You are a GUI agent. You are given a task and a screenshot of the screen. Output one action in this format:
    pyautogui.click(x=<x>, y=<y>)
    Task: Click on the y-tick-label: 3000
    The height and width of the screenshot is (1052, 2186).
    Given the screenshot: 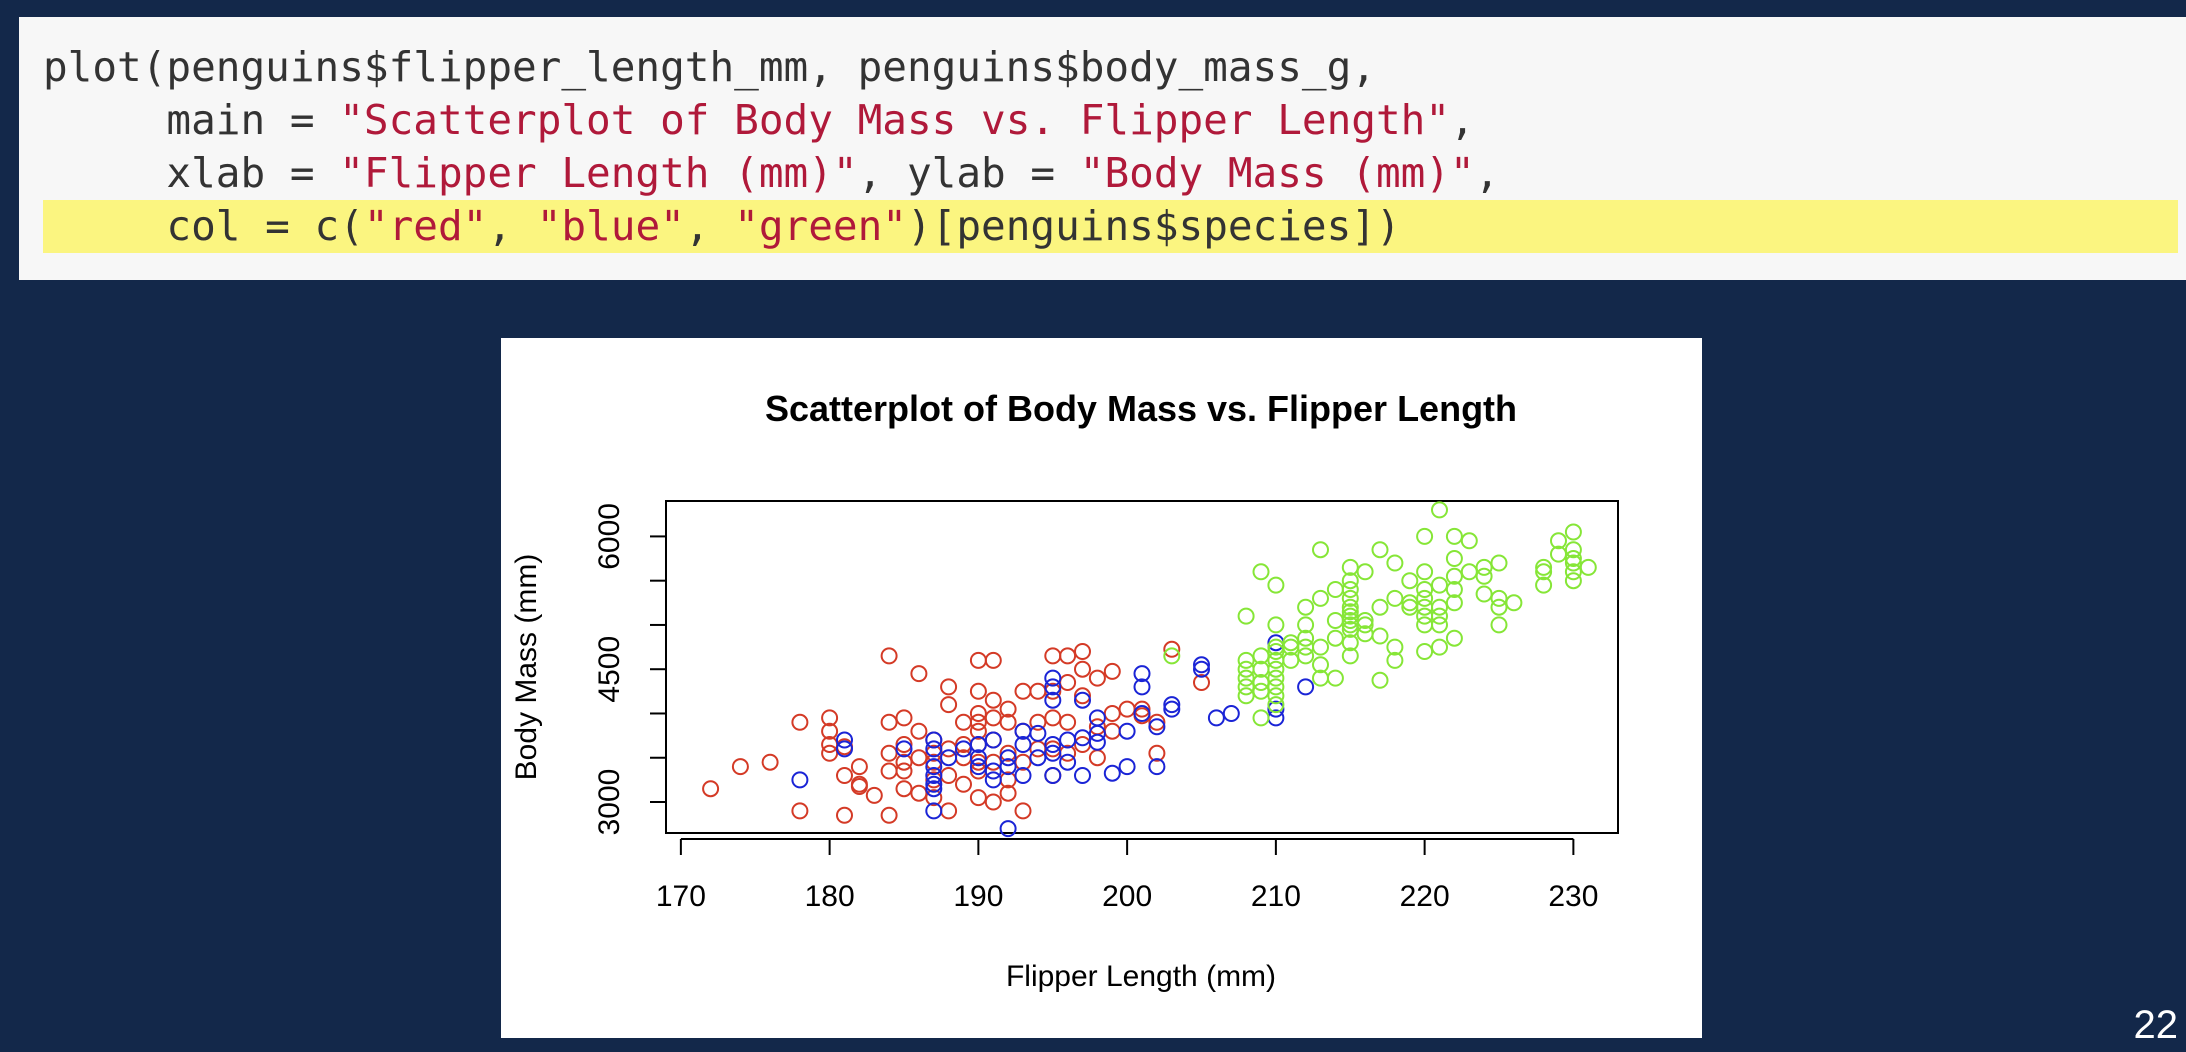 What is the action you would take?
    pyautogui.click(x=609, y=802)
    